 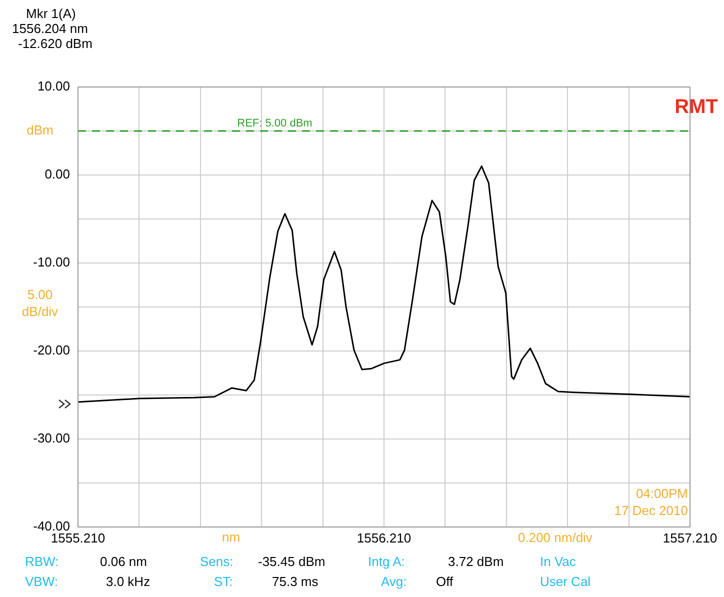 I want to click on x-tick-label: 1556.210, so click(x=384, y=538).